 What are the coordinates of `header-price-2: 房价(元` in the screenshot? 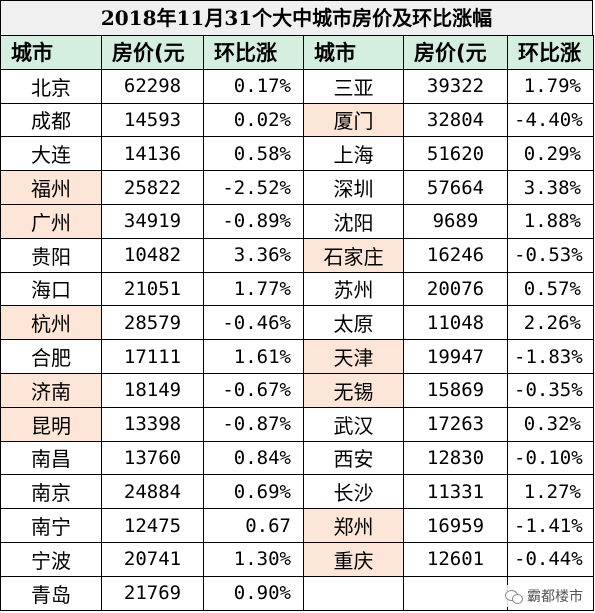 It's located at (455, 52).